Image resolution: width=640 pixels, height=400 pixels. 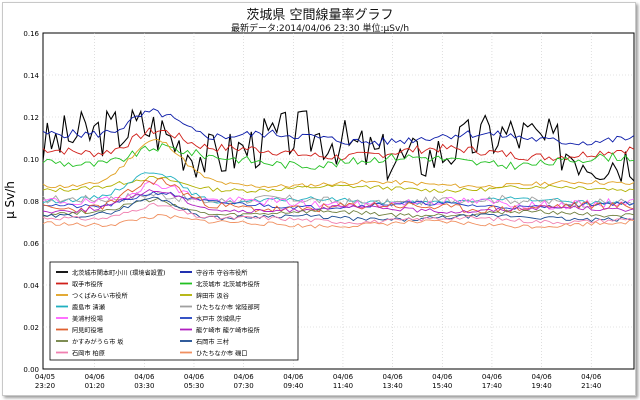 I want to click on x-tick-time: 21:40, so click(x=591, y=386).